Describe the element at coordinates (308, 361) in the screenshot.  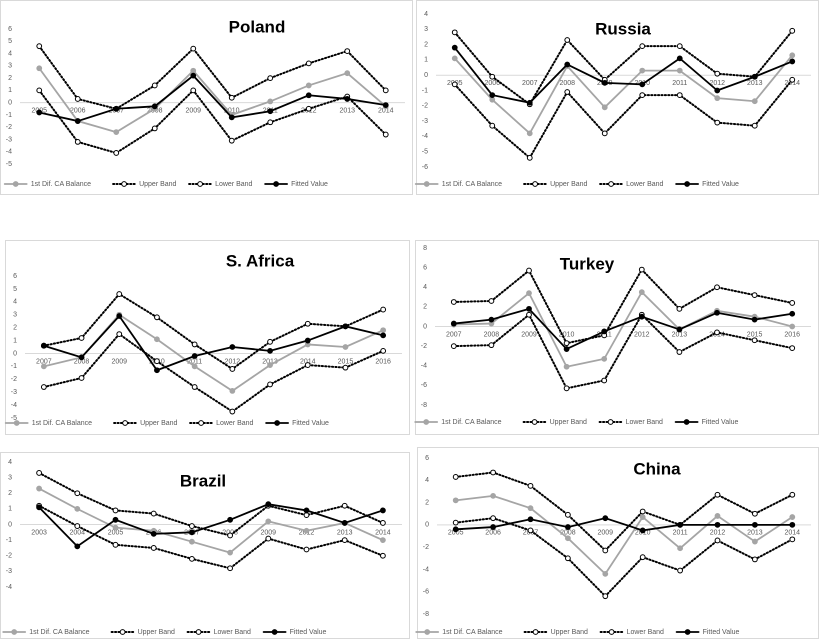
I see `x-tick-label: 2014` at that location.